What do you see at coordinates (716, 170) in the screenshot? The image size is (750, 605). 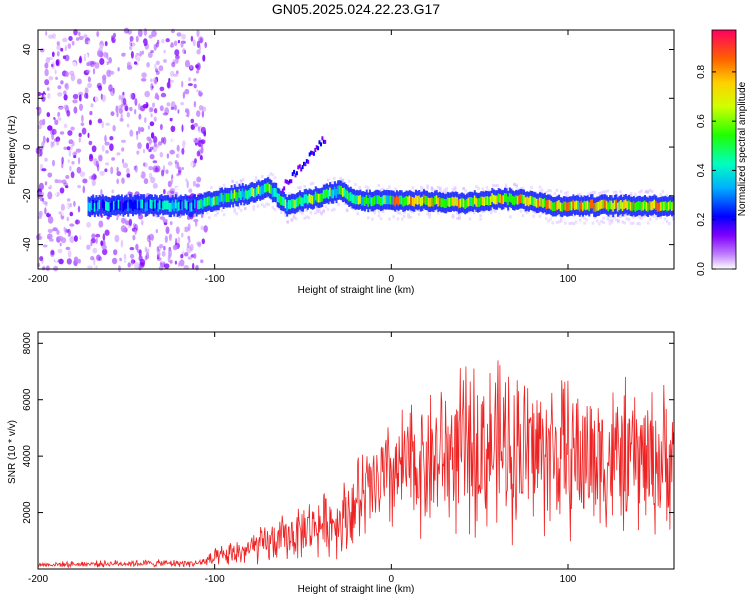 I see `colorbar-ticks: 0.0 0.2 0.4 0.6 0.8` at bounding box center [716, 170].